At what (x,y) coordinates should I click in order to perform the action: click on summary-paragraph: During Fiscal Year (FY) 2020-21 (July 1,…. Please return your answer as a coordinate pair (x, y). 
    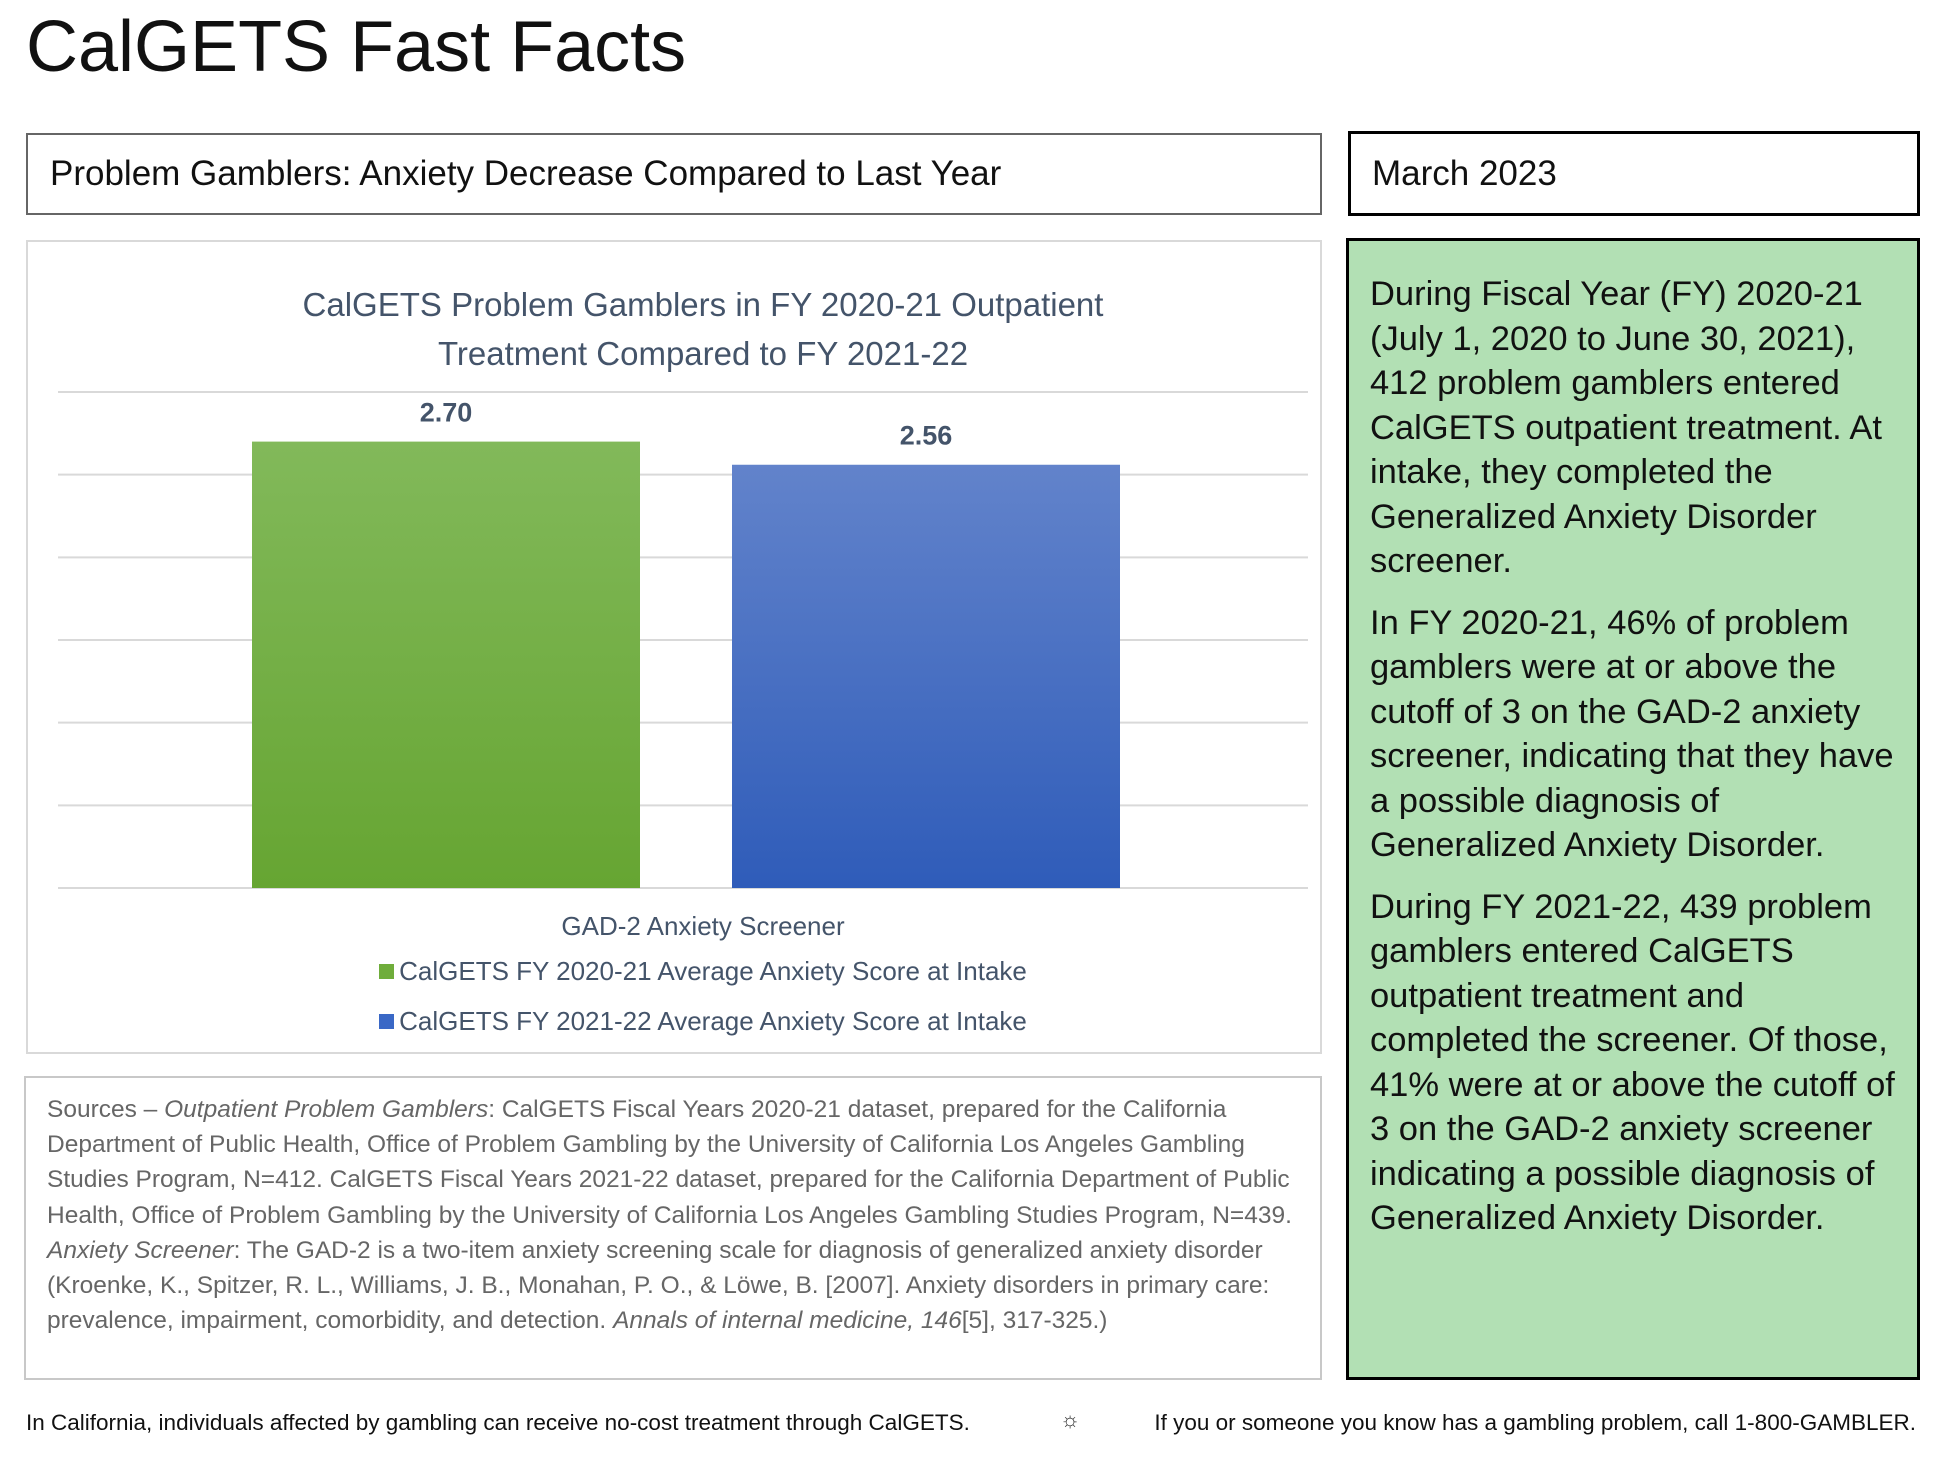
    Looking at the image, I should click on (1626, 427).